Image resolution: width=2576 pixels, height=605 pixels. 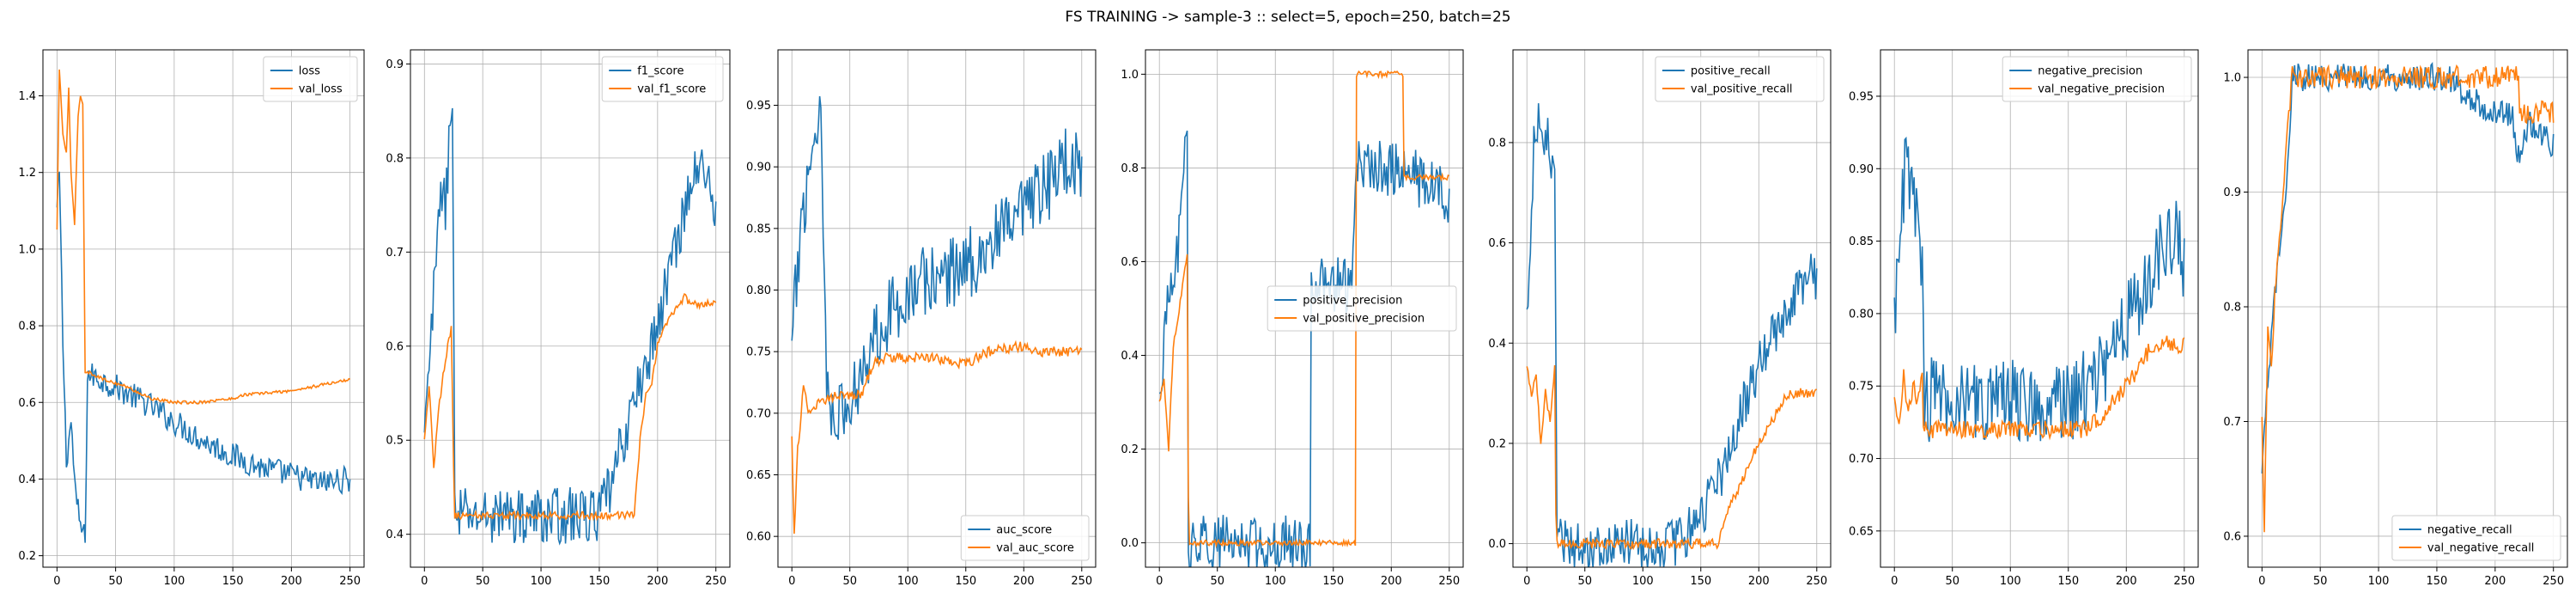 What do you see at coordinates (1862, 169) in the screenshot?
I see `y-tick-label: 0.90` at bounding box center [1862, 169].